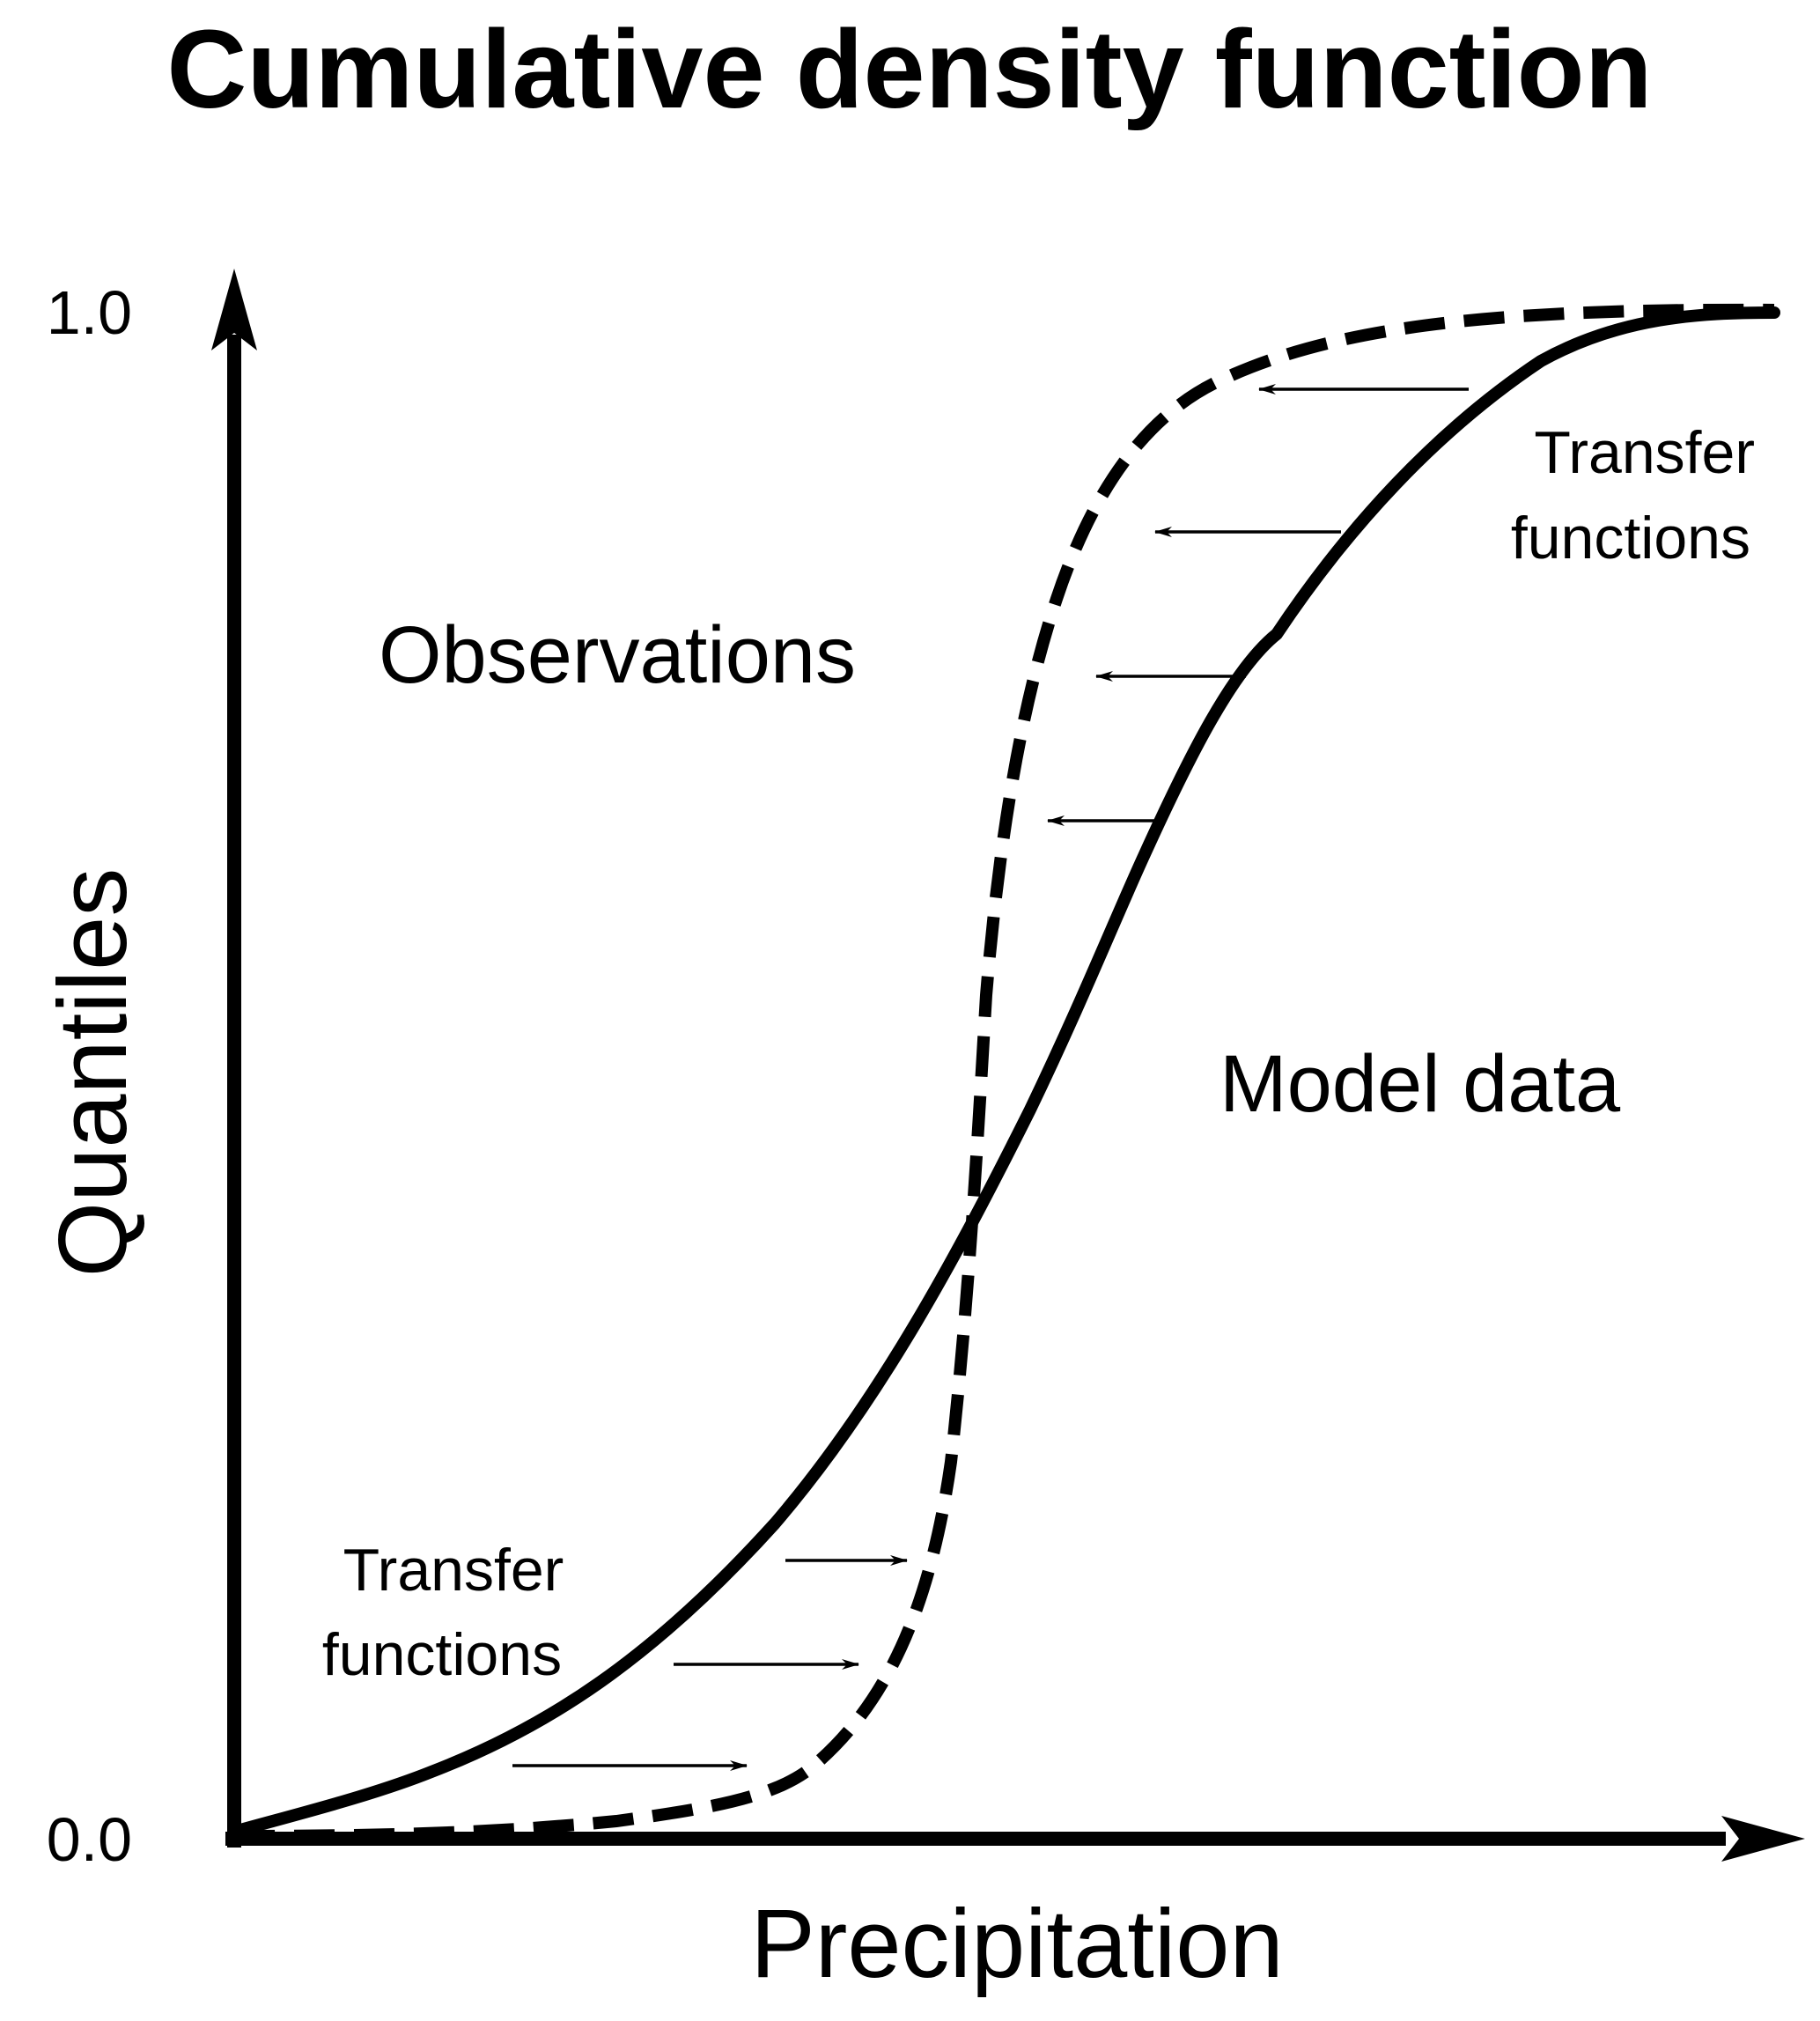 This screenshot has height=2021, width=1820. Describe the element at coordinates (1763, 1839) in the screenshot. I see `x-axis-arrowhead` at that location.